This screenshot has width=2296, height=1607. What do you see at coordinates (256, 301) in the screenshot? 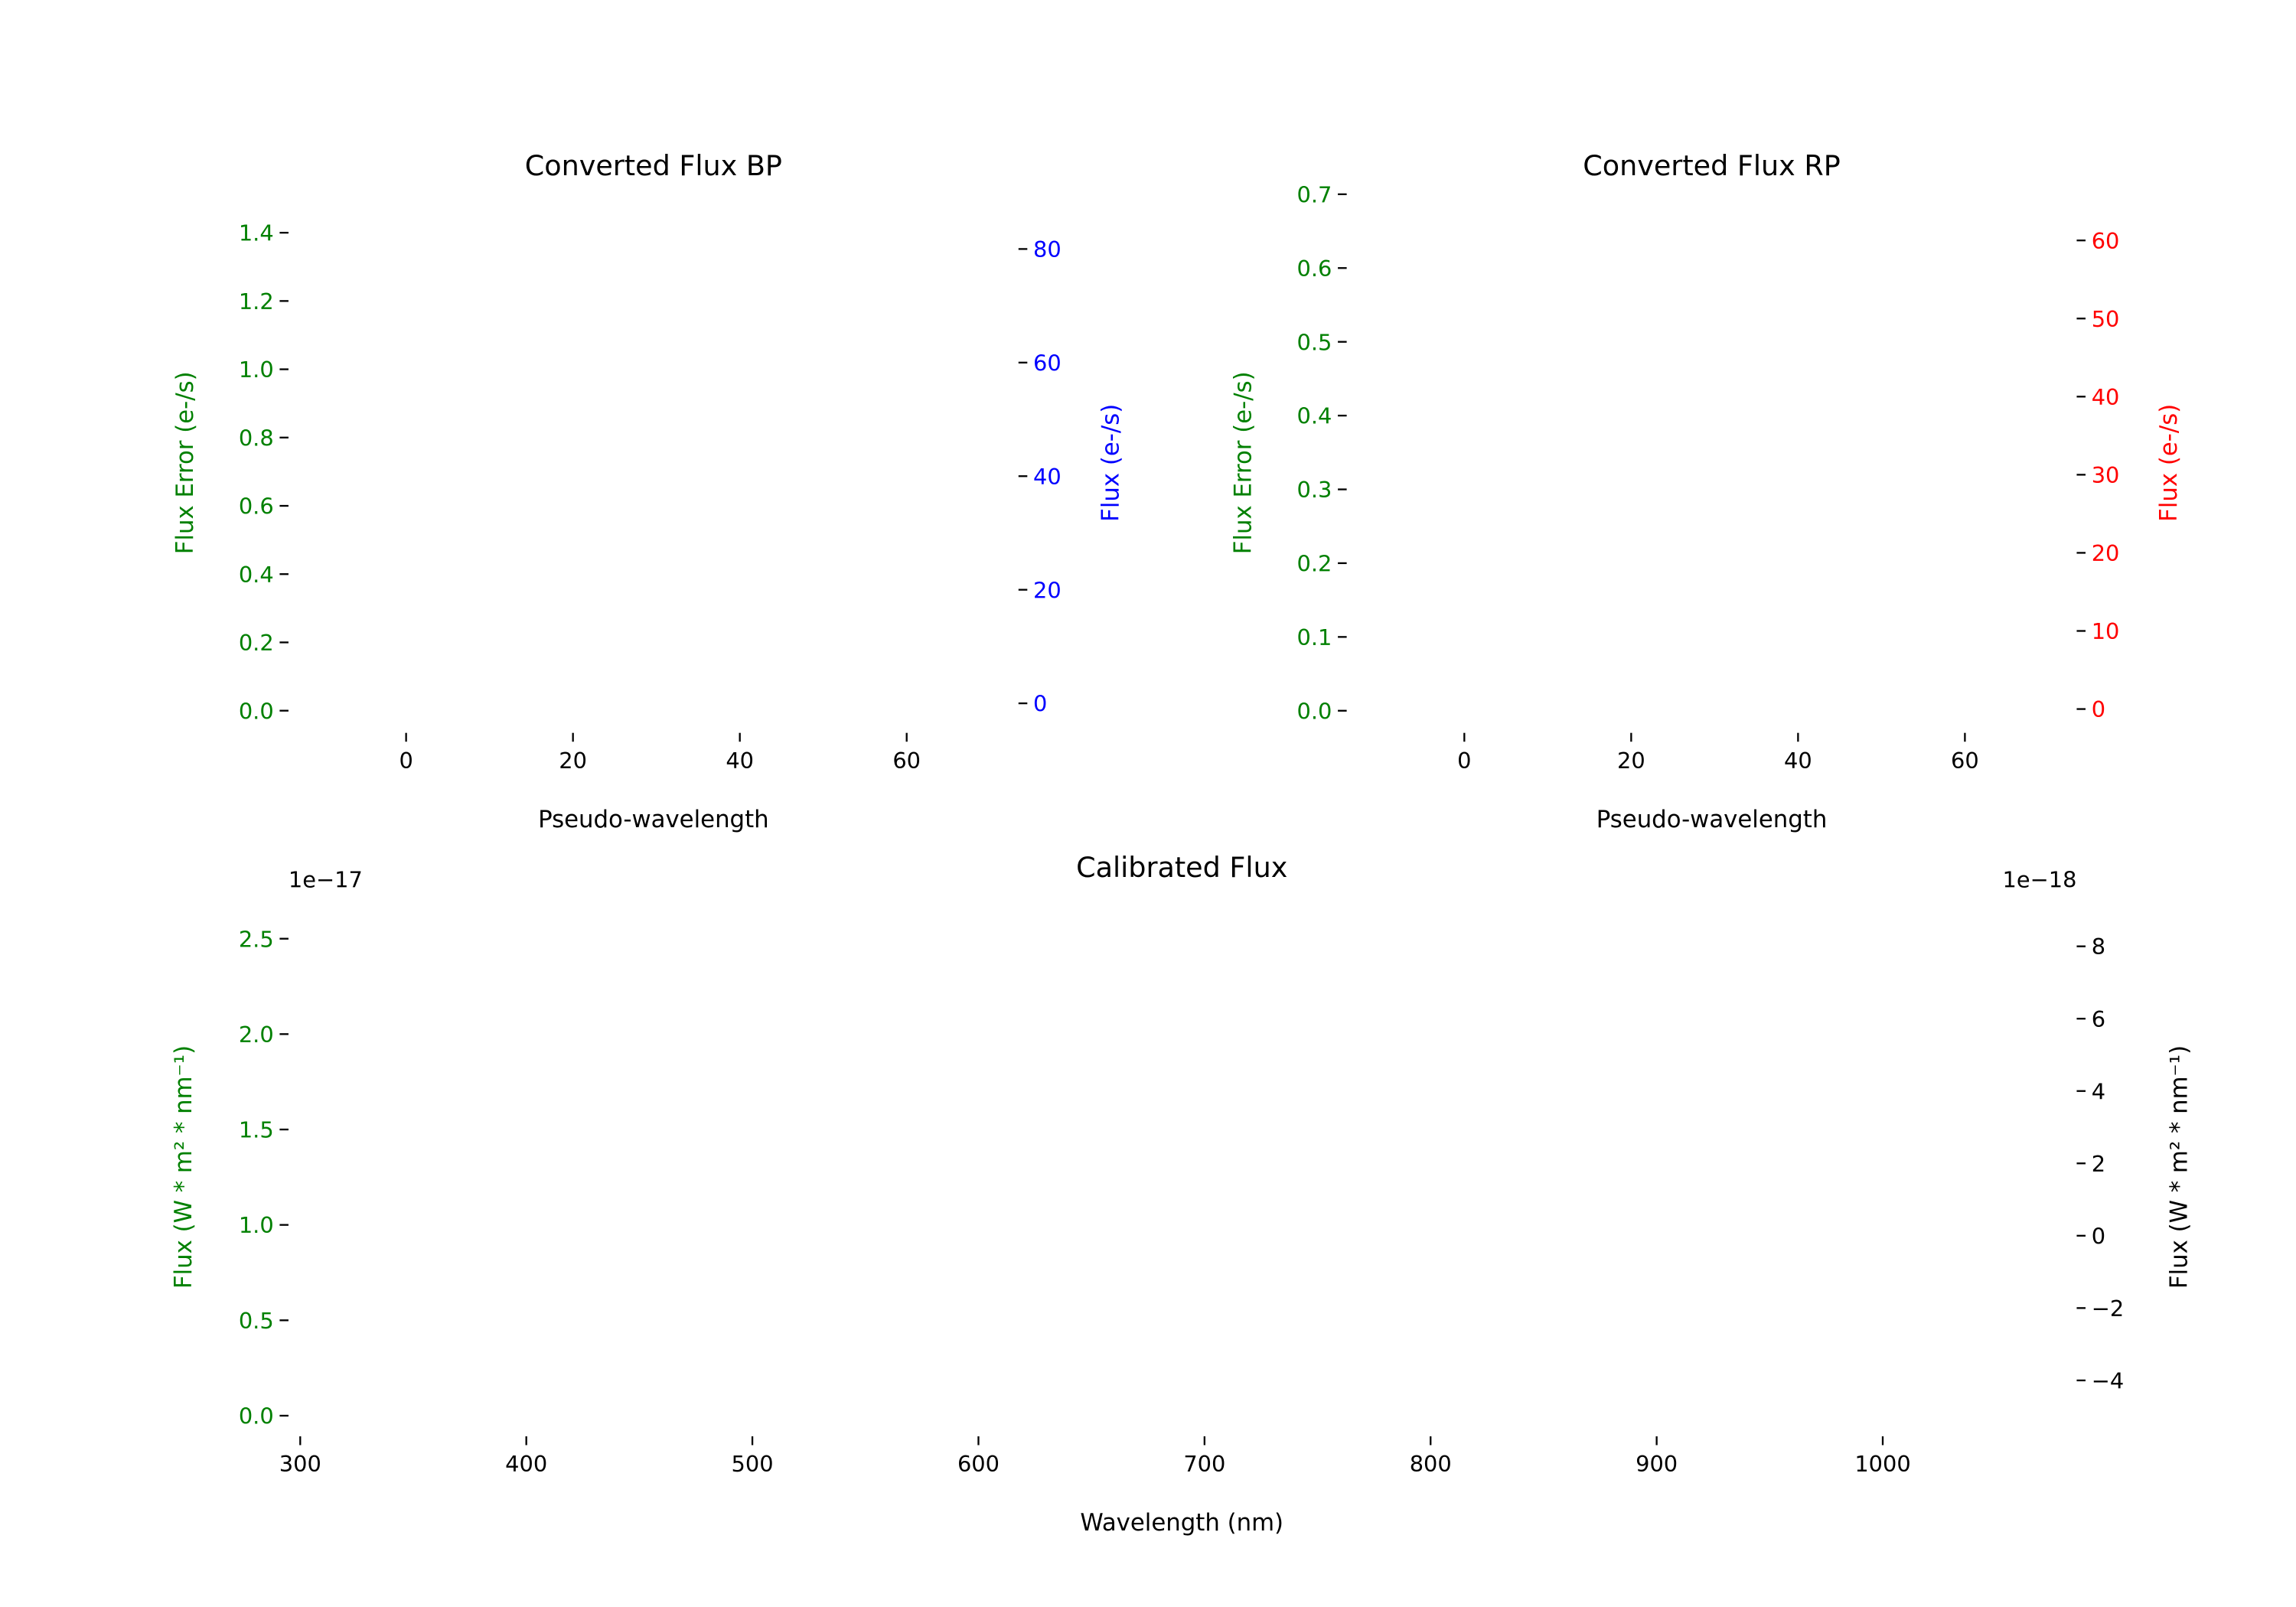
I see `left-y-tick-label: 1.2` at bounding box center [256, 301].